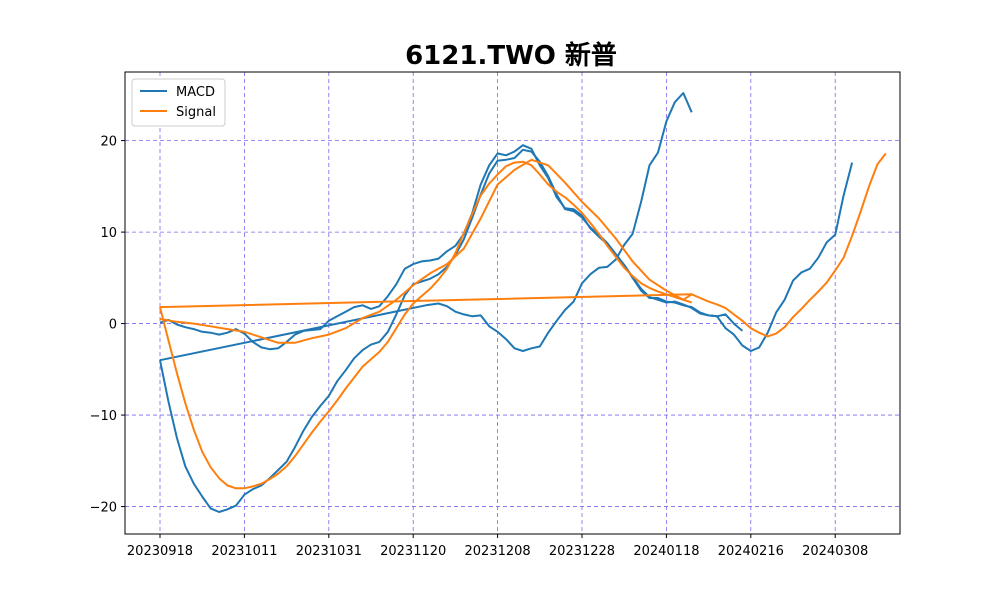 The height and width of the screenshot is (600, 1000). I want to click on legend: MACD Signal, so click(178, 102).